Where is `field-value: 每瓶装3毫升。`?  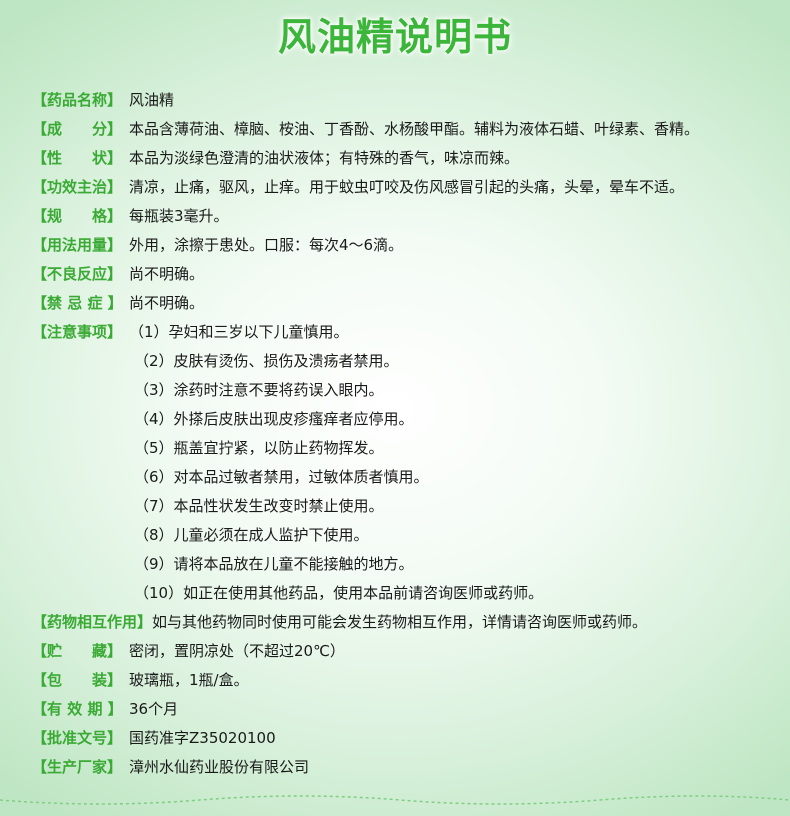
field-value: 每瓶装3毫升。 is located at coordinates (179, 216).